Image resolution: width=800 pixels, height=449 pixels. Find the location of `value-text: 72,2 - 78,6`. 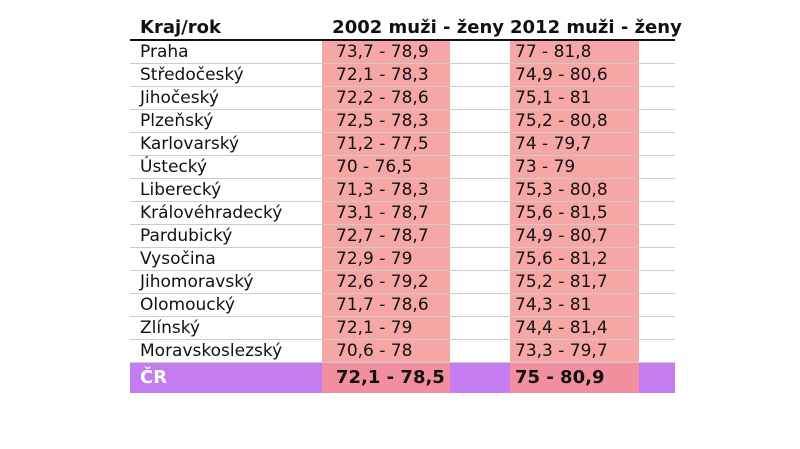

value-text: 72,2 - 78,6 is located at coordinates (382, 98).